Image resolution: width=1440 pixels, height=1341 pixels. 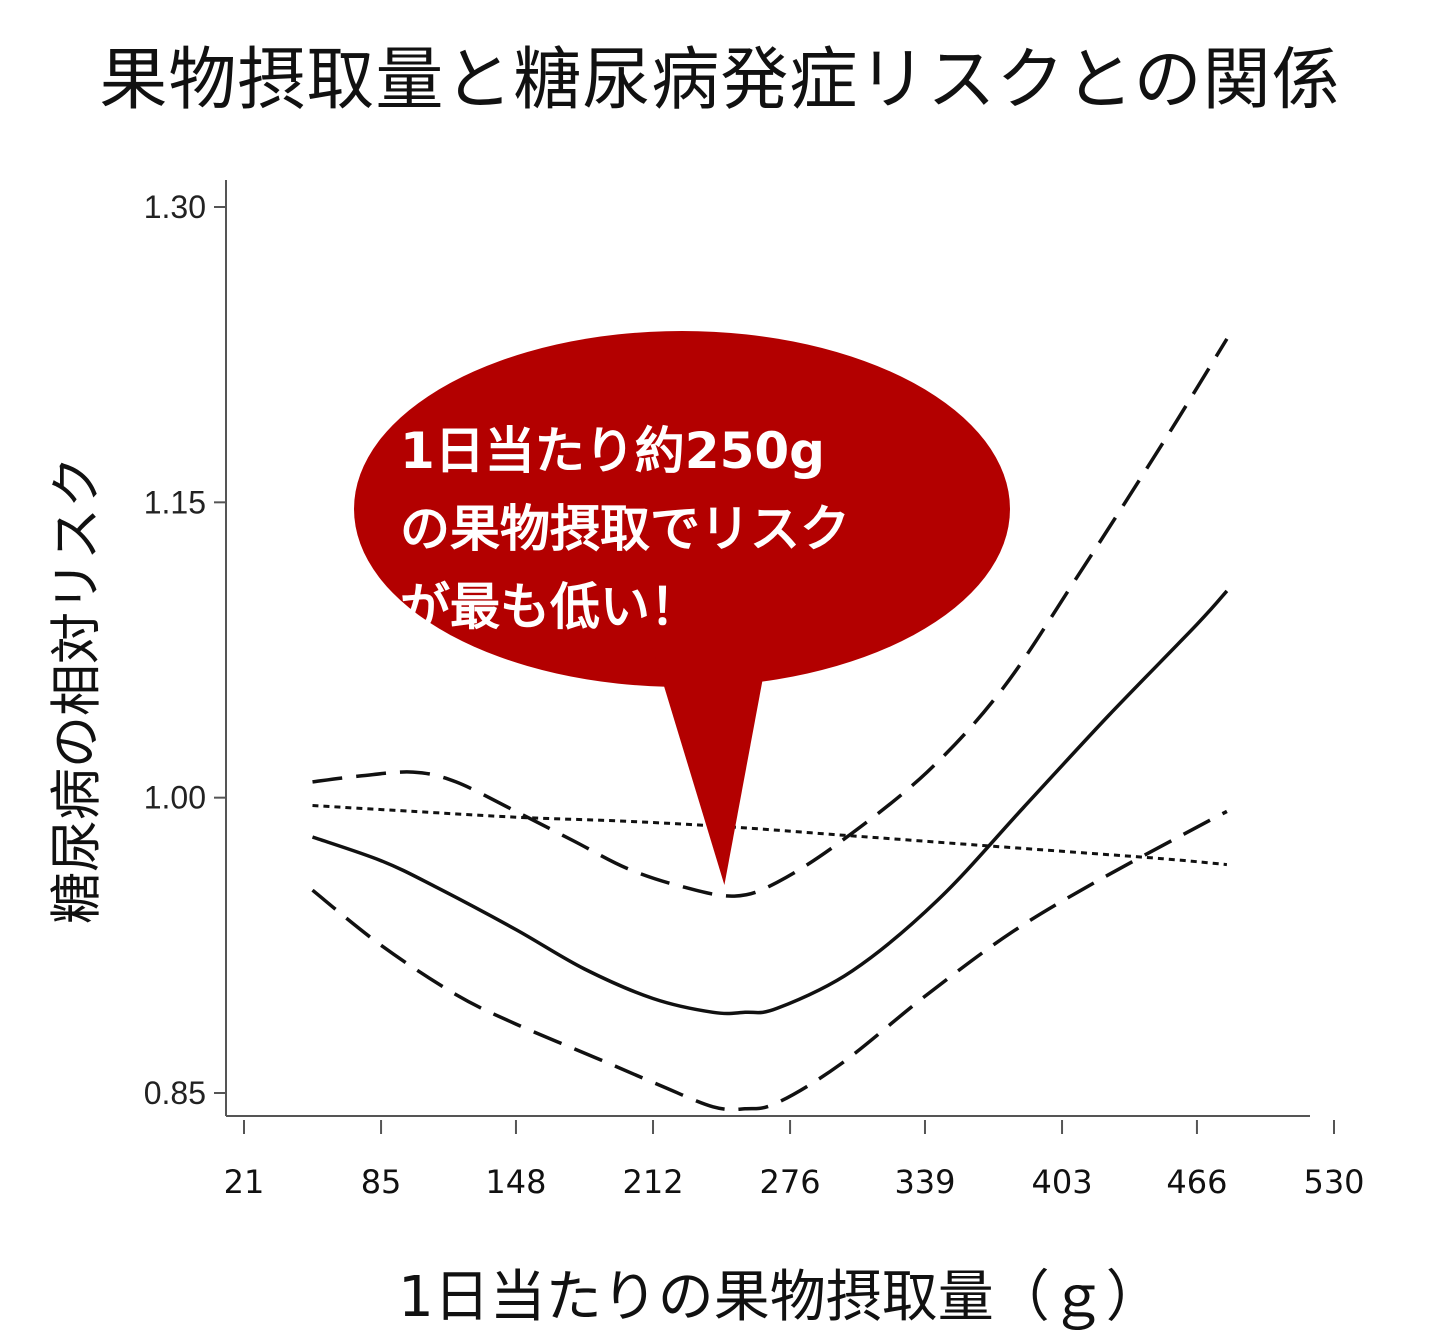 I want to click on y-tick-label: 0.85, so click(x=175, y=1093).